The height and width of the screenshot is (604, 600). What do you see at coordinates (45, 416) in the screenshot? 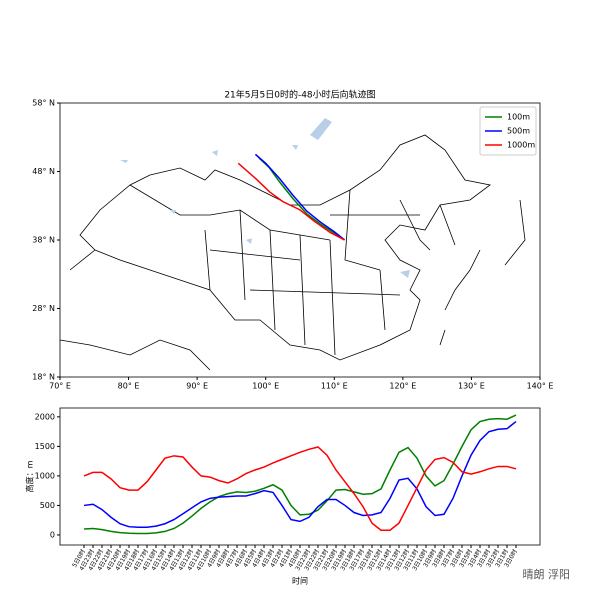
I see `y-tick-label: 2000` at bounding box center [45, 416].